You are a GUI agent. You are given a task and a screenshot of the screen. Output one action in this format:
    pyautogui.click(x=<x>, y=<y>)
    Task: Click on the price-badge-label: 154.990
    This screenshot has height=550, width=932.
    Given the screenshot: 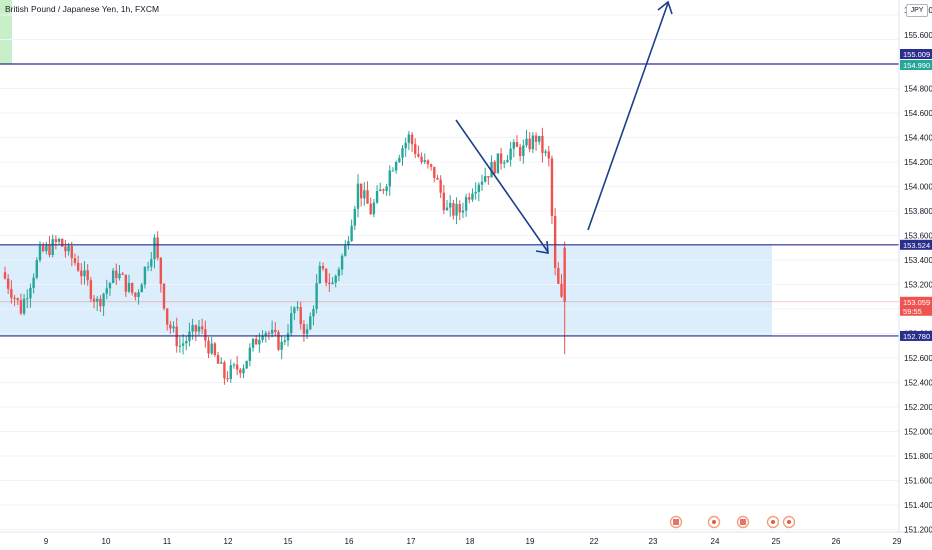 What is the action you would take?
    pyautogui.click(x=916, y=65)
    